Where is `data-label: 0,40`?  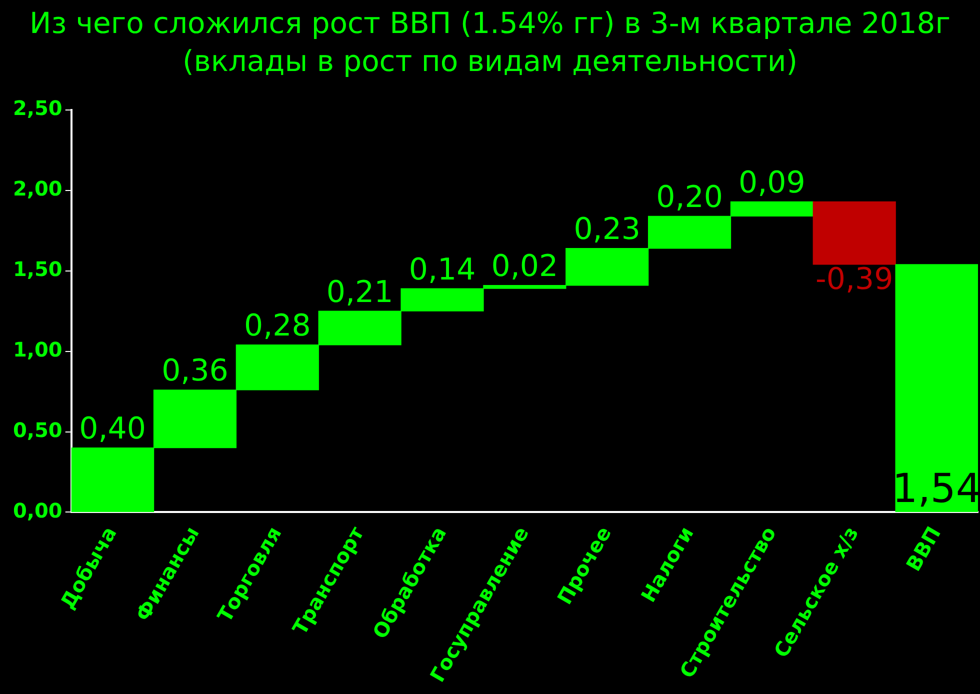 data-label: 0,40 is located at coordinates (112, 429).